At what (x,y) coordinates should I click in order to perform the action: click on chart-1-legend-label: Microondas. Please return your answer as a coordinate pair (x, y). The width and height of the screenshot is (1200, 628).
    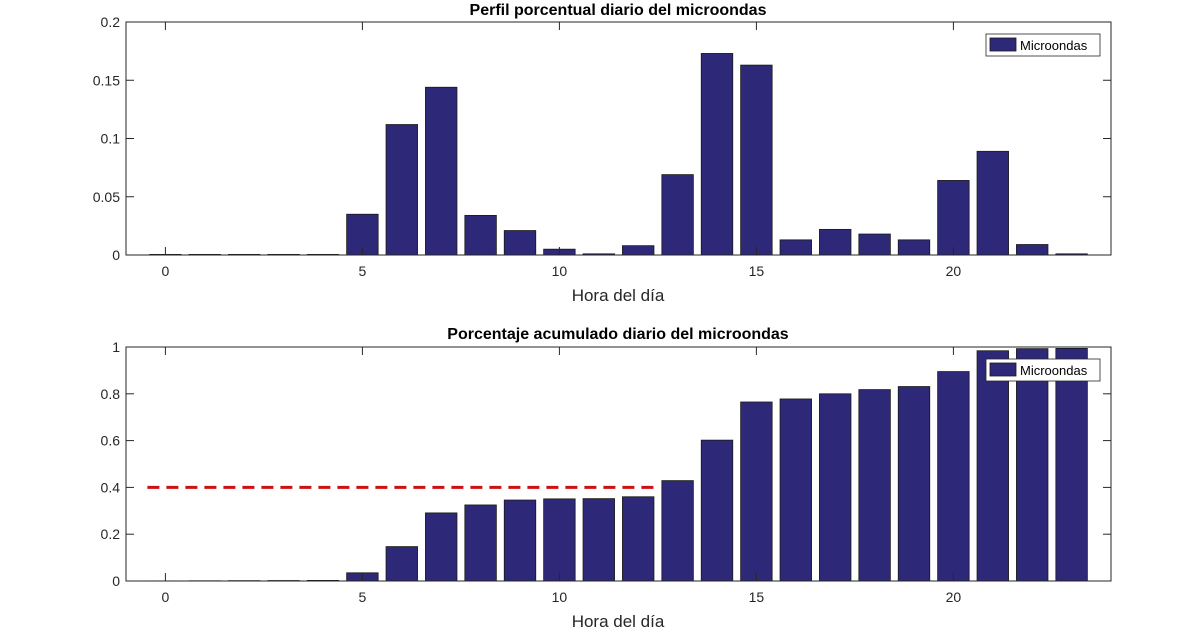
    Looking at the image, I should click on (1054, 45).